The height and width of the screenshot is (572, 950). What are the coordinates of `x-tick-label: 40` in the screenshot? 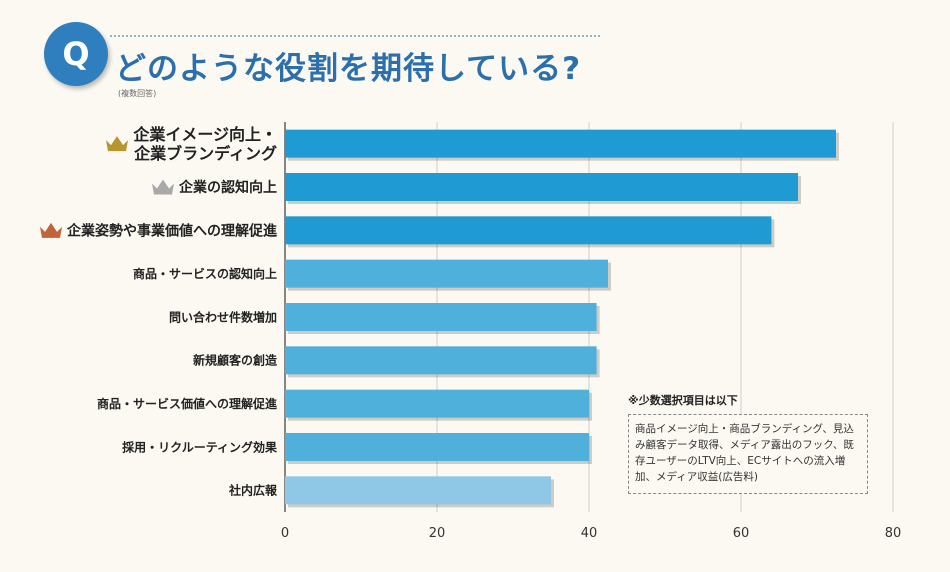 It's located at (589, 533).